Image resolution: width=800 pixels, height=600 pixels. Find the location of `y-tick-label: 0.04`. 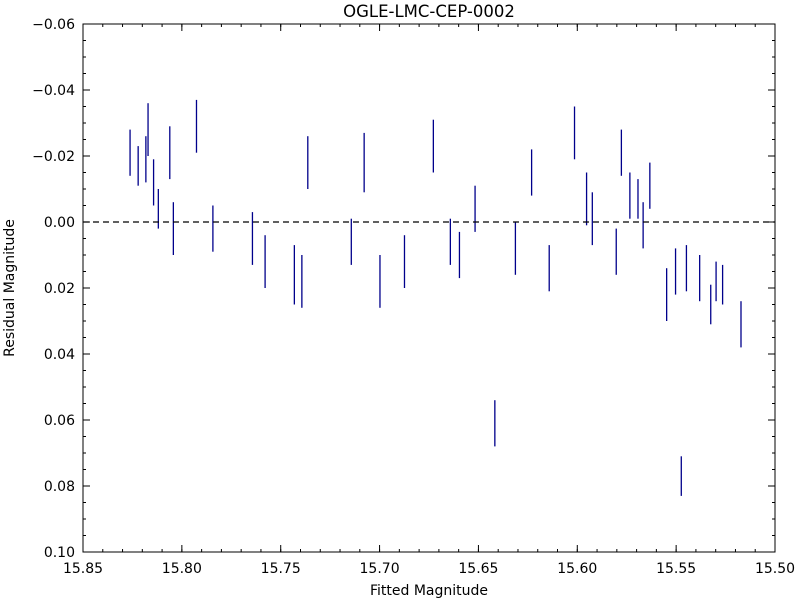

y-tick-label: 0.04 is located at coordinates (59, 355).